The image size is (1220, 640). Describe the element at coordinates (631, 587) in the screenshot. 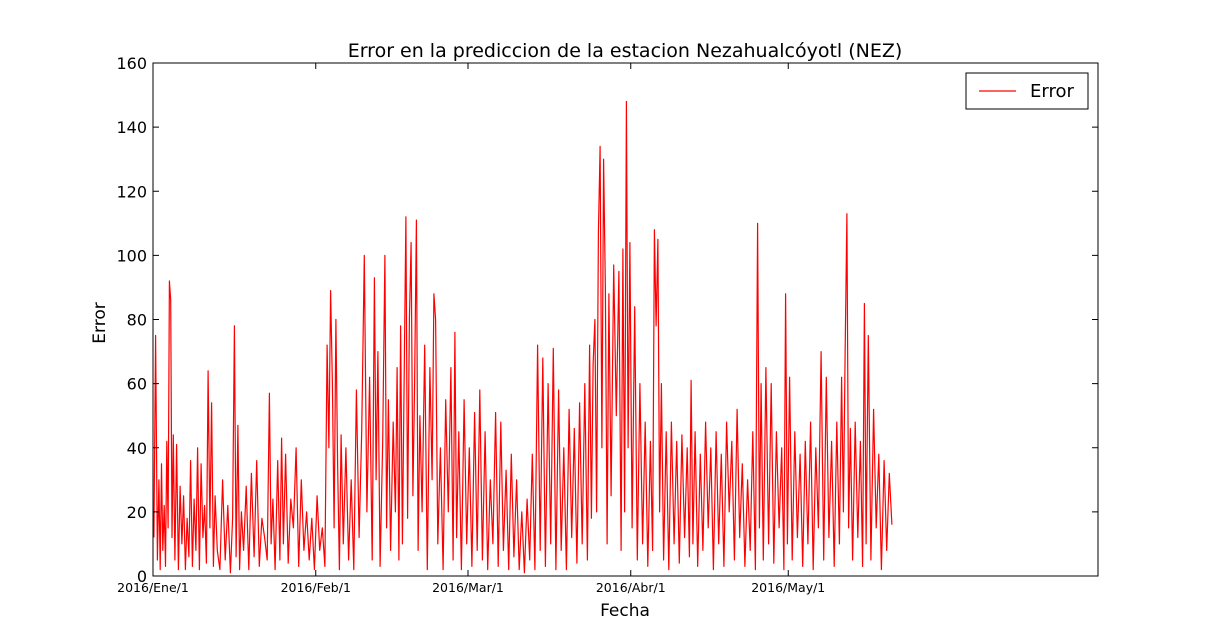

I see `x-tick-label: 2016/Abr/1` at that location.